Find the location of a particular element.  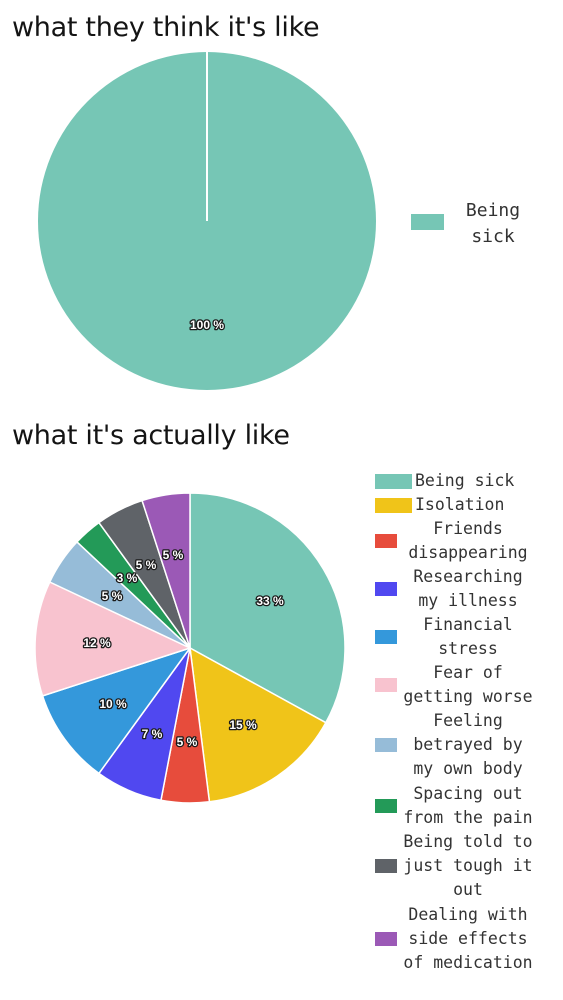

pie-slice-fear-of-getting-worse is located at coordinates (112, 639).